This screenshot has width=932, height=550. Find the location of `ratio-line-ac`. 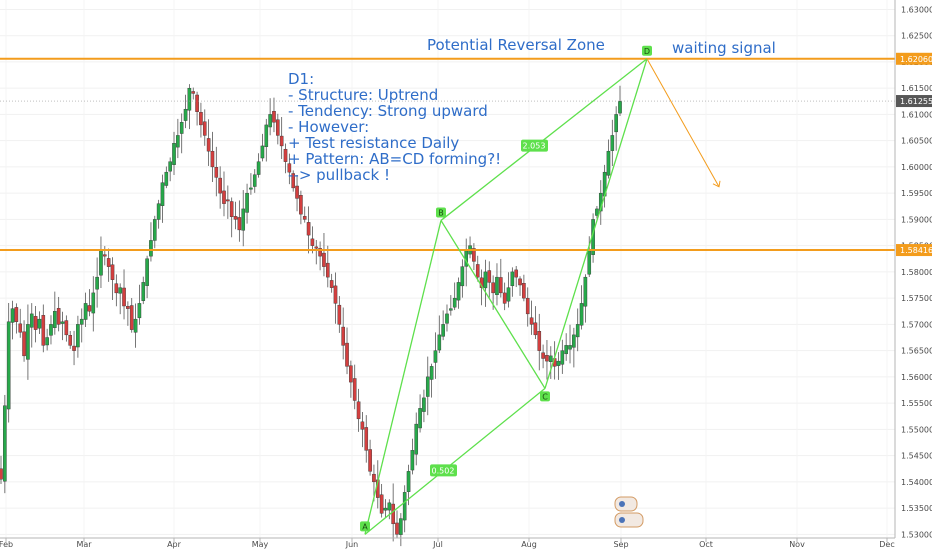

ratio-line-ac is located at coordinates (455, 461).